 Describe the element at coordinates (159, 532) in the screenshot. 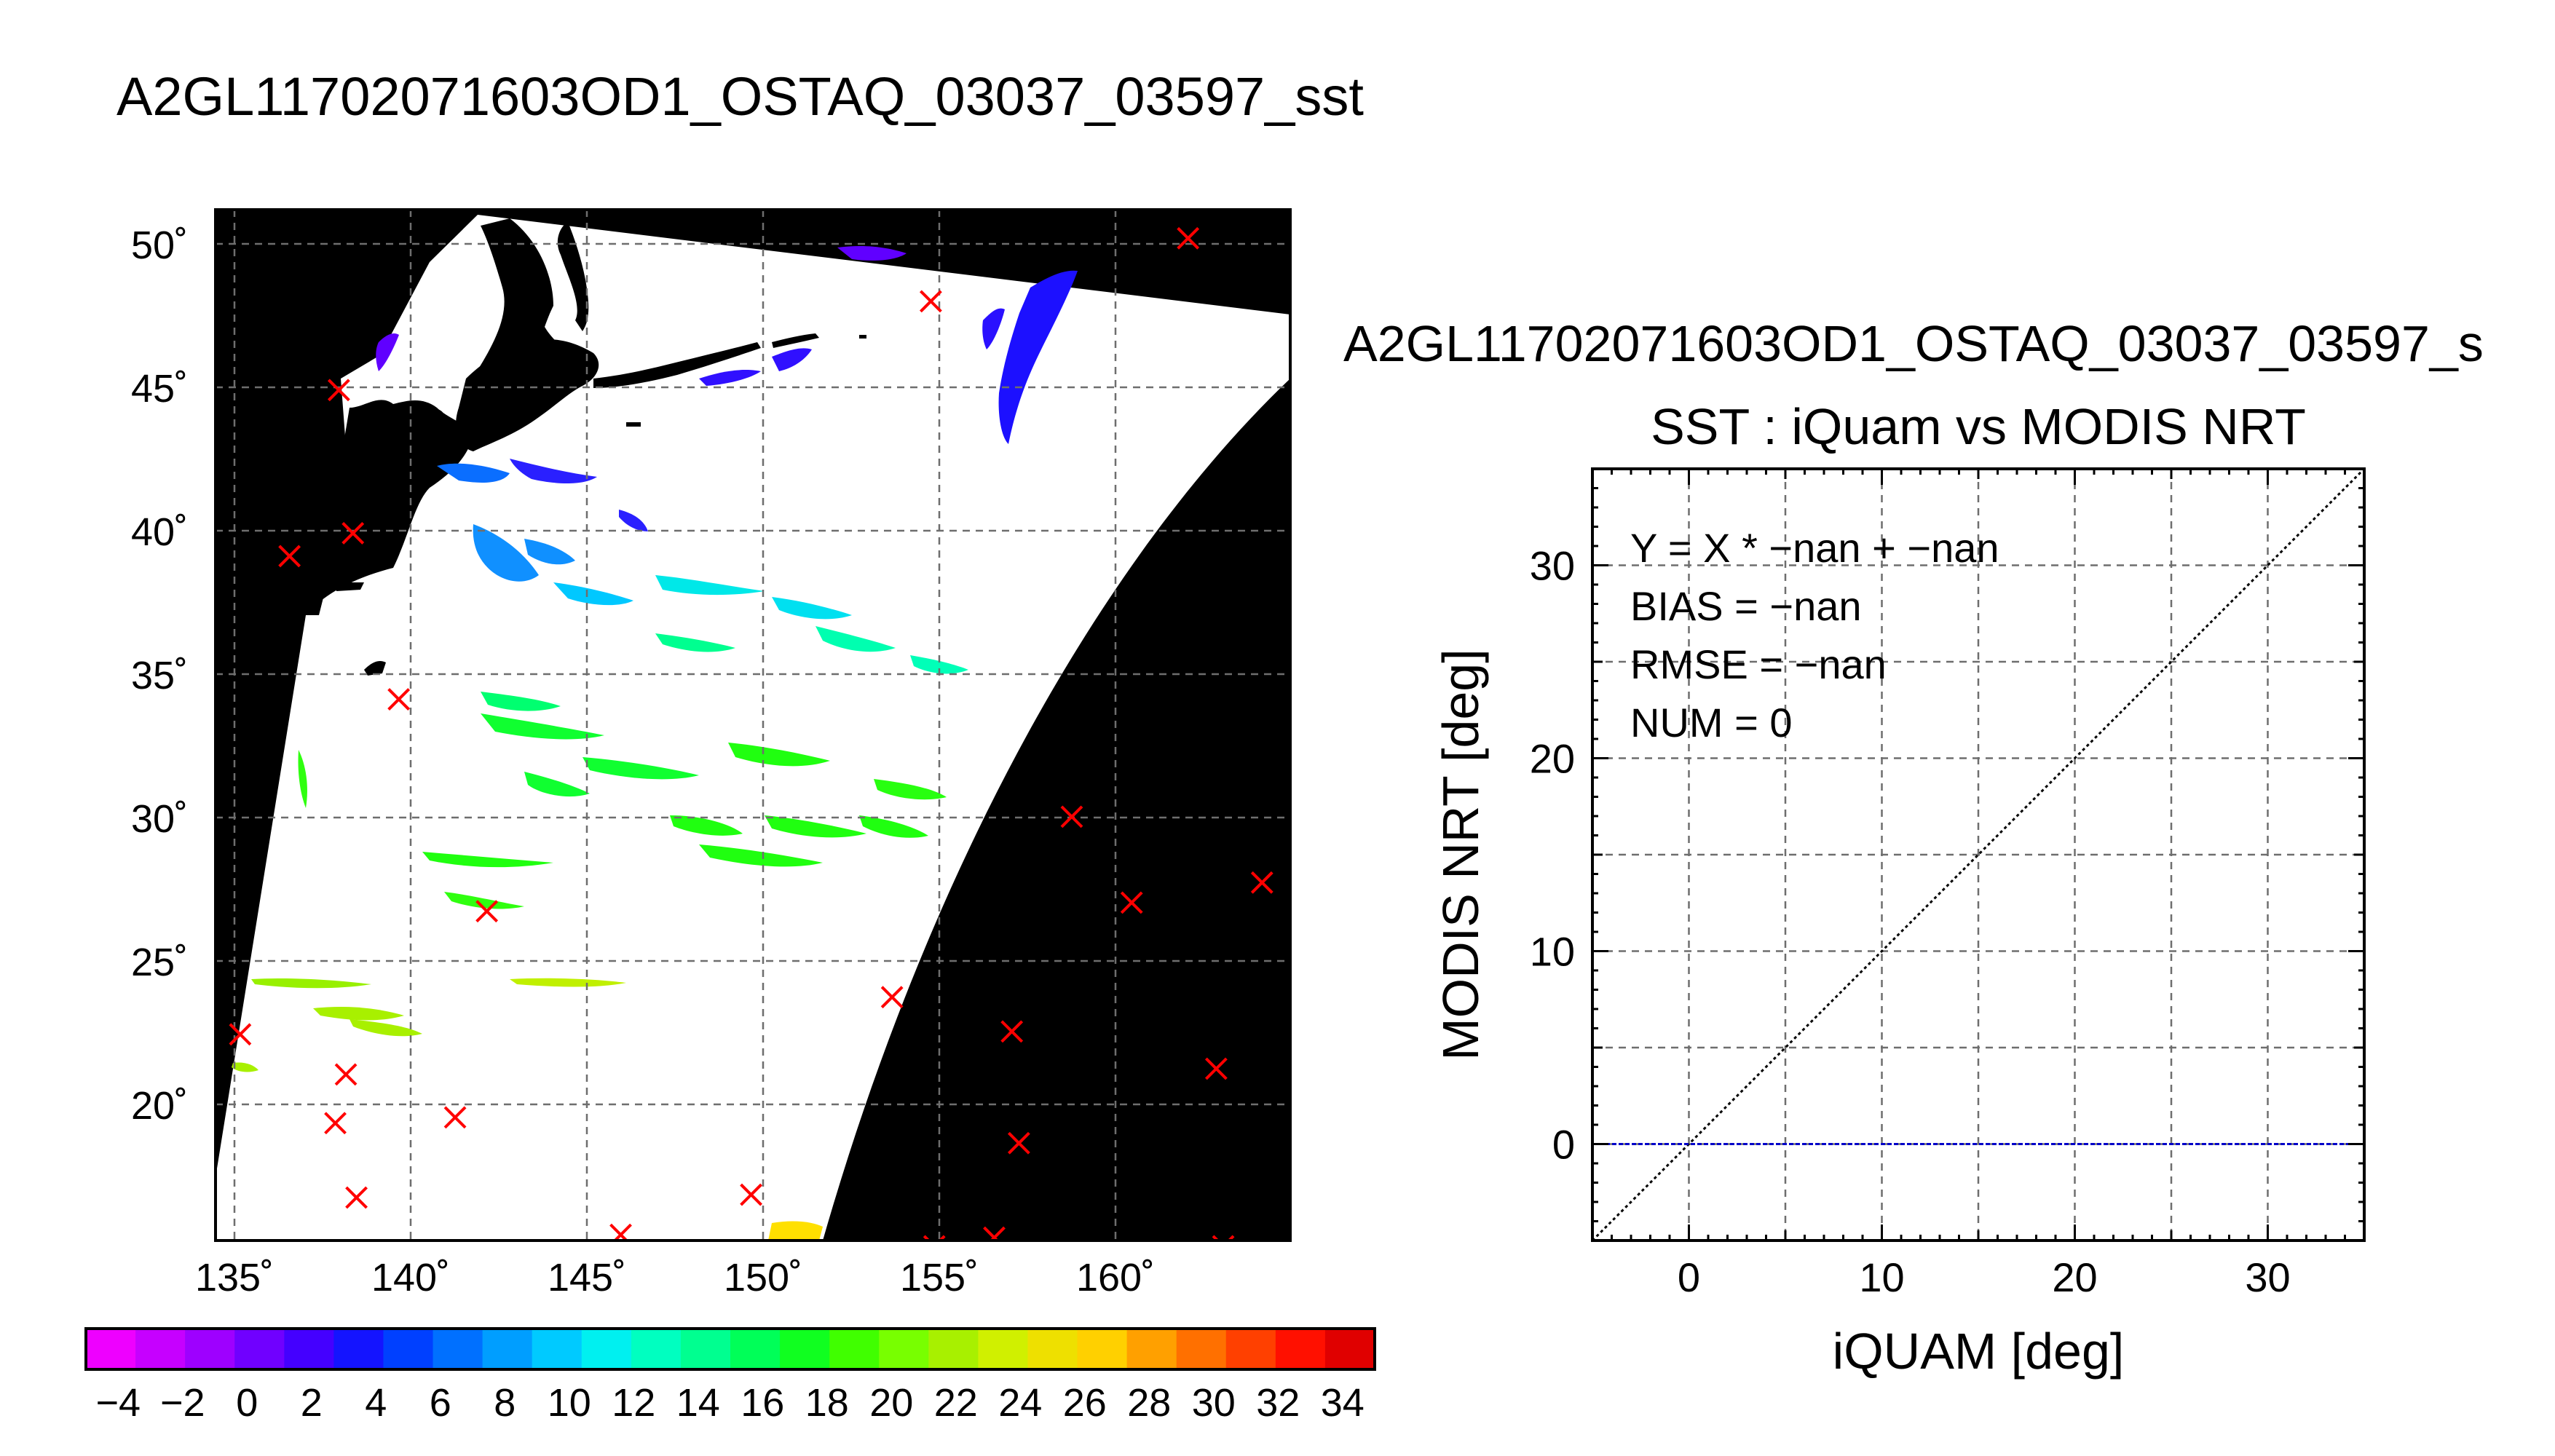

I see `lat-label: 40˚` at that location.